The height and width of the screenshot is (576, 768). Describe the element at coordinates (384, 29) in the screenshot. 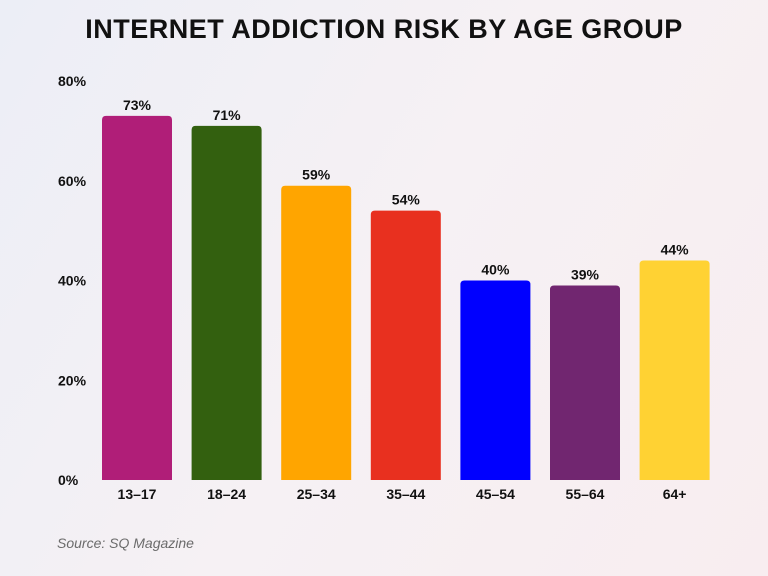

I see `chart-title: INTERNET ADDICTION RISK BY AGE GROUP` at that location.